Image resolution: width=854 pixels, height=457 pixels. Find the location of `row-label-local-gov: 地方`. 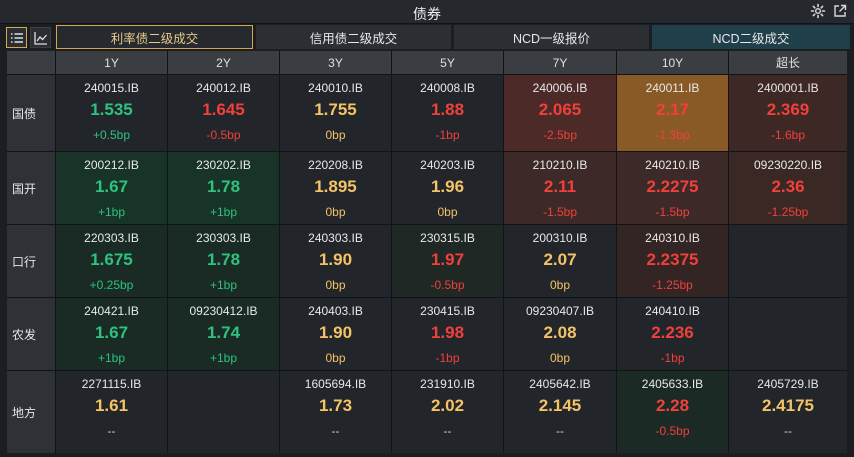

row-label-local-gov: 地方 is located at coordinates (31, 412).